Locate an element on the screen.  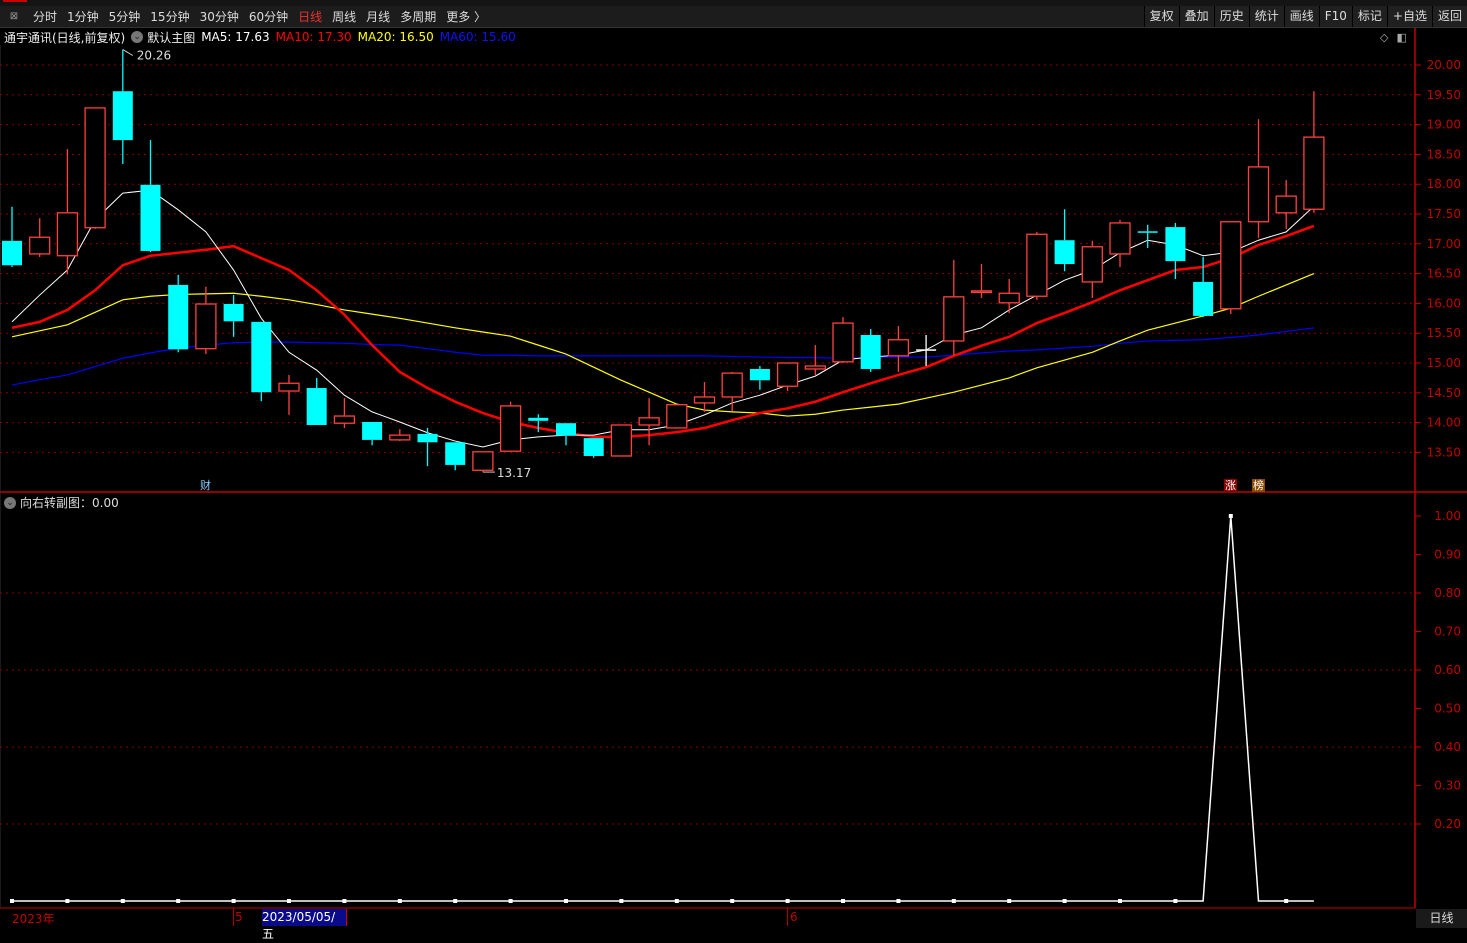
y-tick-label: 18.00 is located at coordinates (1444, 184).